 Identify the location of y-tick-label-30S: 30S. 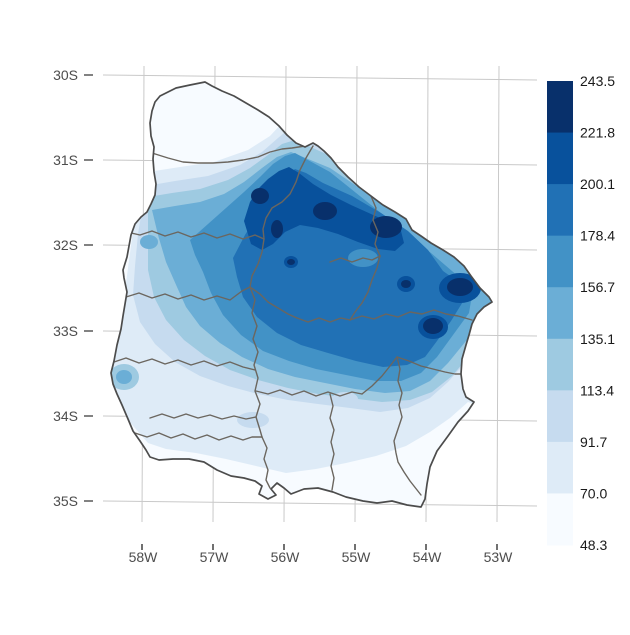
(65, 75).